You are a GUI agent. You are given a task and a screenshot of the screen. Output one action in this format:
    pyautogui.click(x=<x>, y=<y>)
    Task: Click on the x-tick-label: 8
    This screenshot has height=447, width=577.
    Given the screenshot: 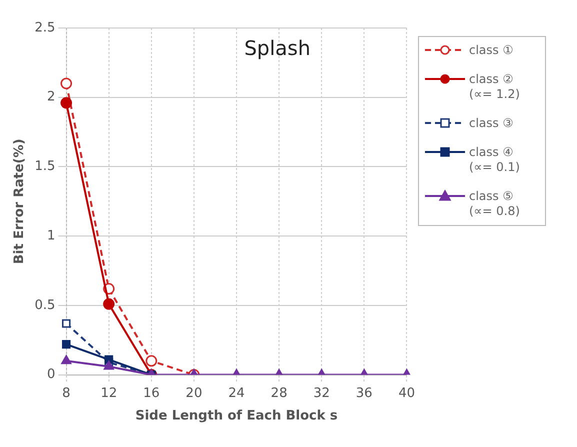 What is the action you would take?
    pyautogui.click(x=66, y=393)
    